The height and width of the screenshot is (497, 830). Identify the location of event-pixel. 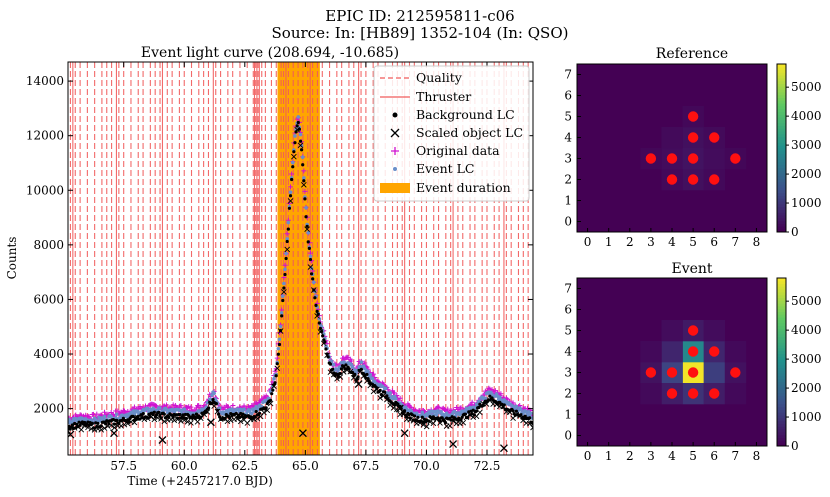
(735, 394).